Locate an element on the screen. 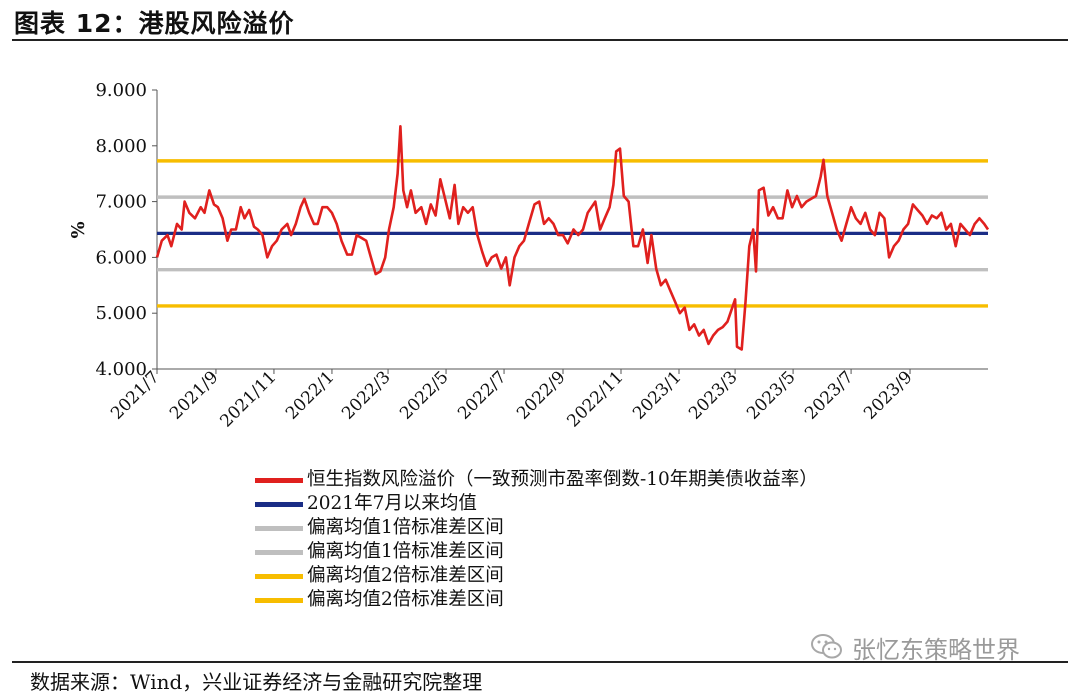  x-tick-label: 2023/9 is located at coordinates (888, 395).